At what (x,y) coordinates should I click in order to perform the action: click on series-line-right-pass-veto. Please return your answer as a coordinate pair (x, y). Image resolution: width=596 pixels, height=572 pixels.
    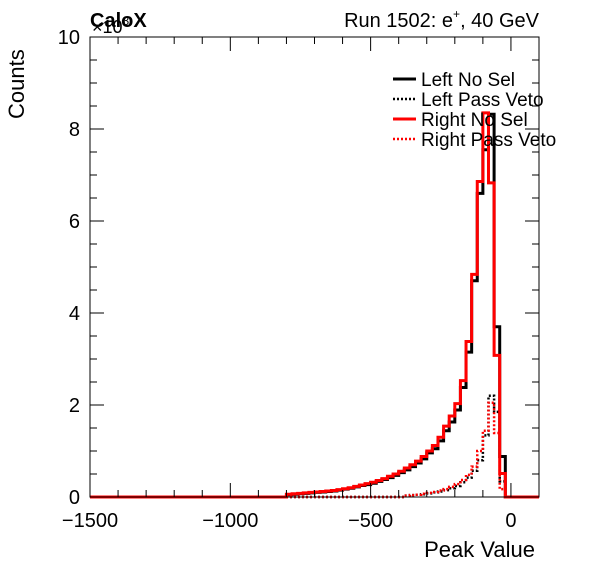
    Looking at the image, I should click on (314, 450).